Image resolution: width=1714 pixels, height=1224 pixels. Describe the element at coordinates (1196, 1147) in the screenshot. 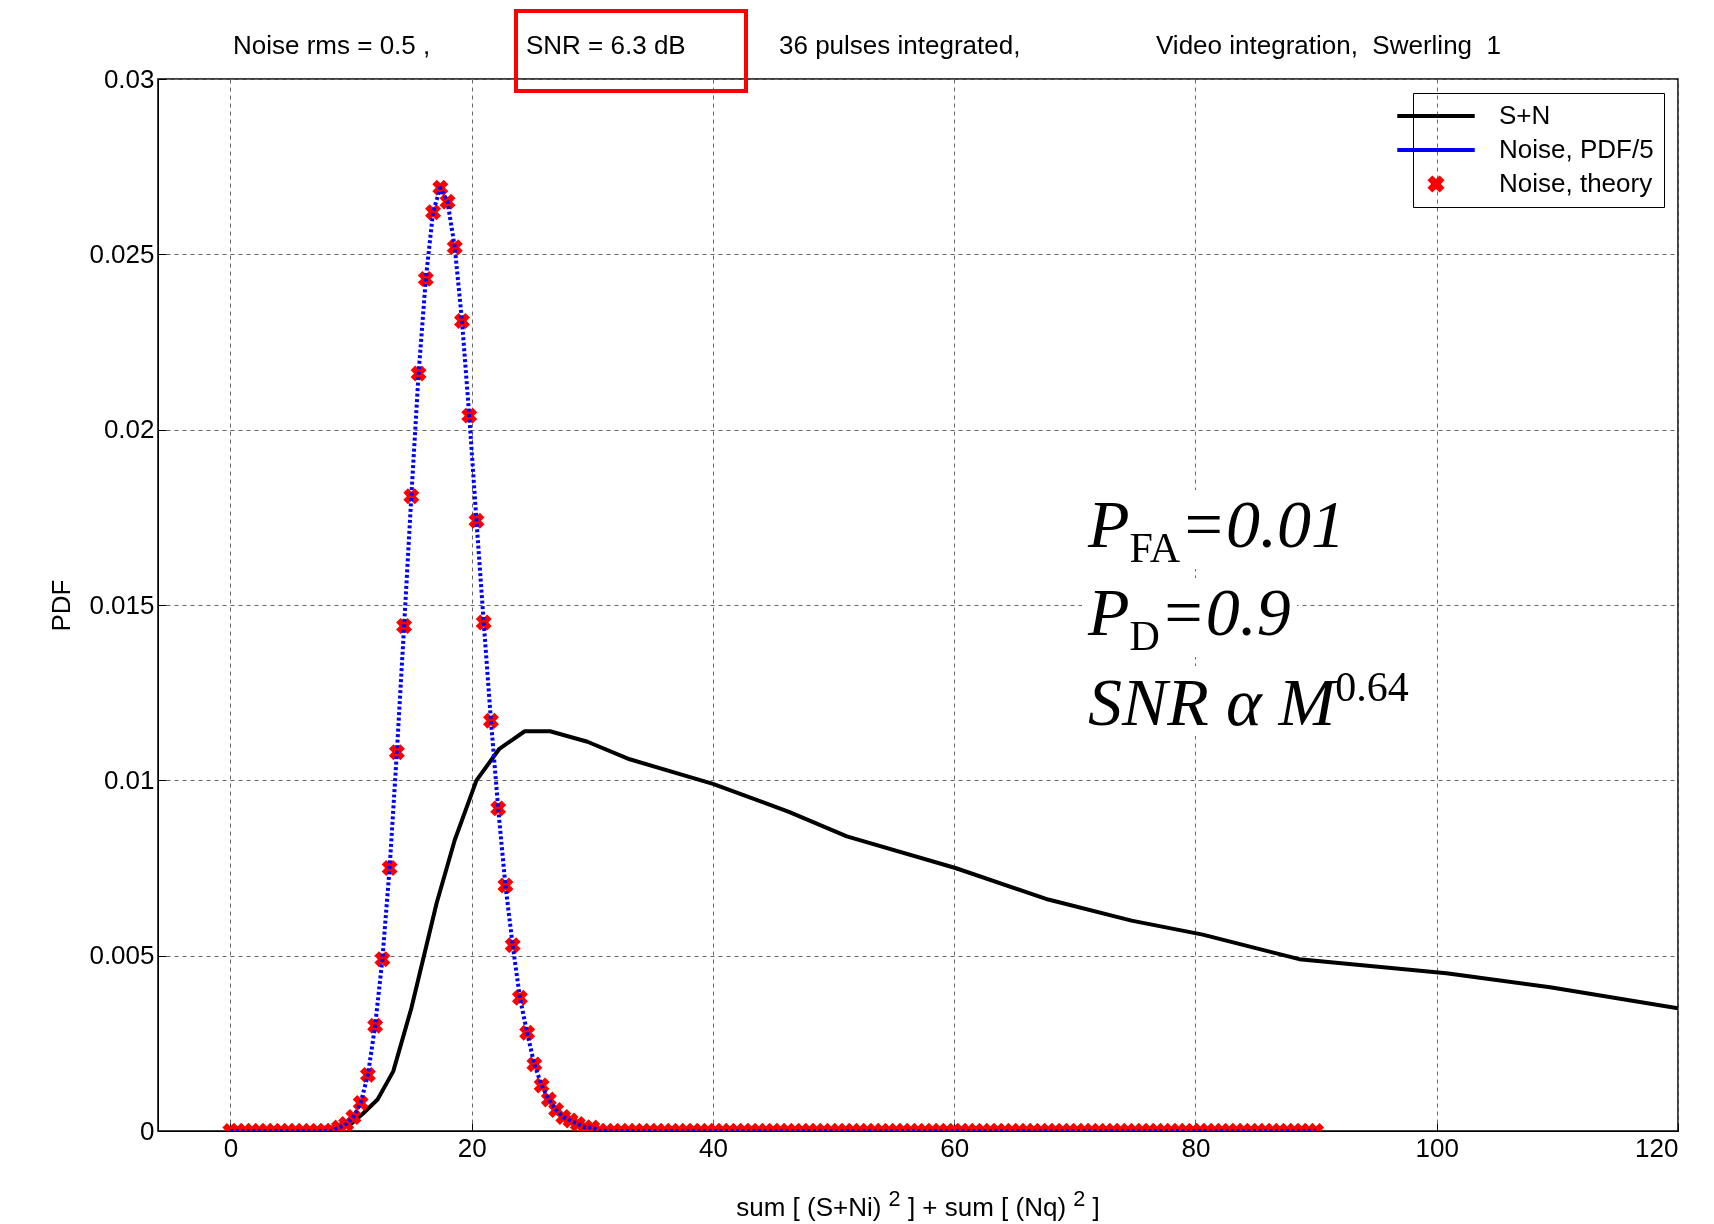

I see `x-tick-label: 80` at that location.